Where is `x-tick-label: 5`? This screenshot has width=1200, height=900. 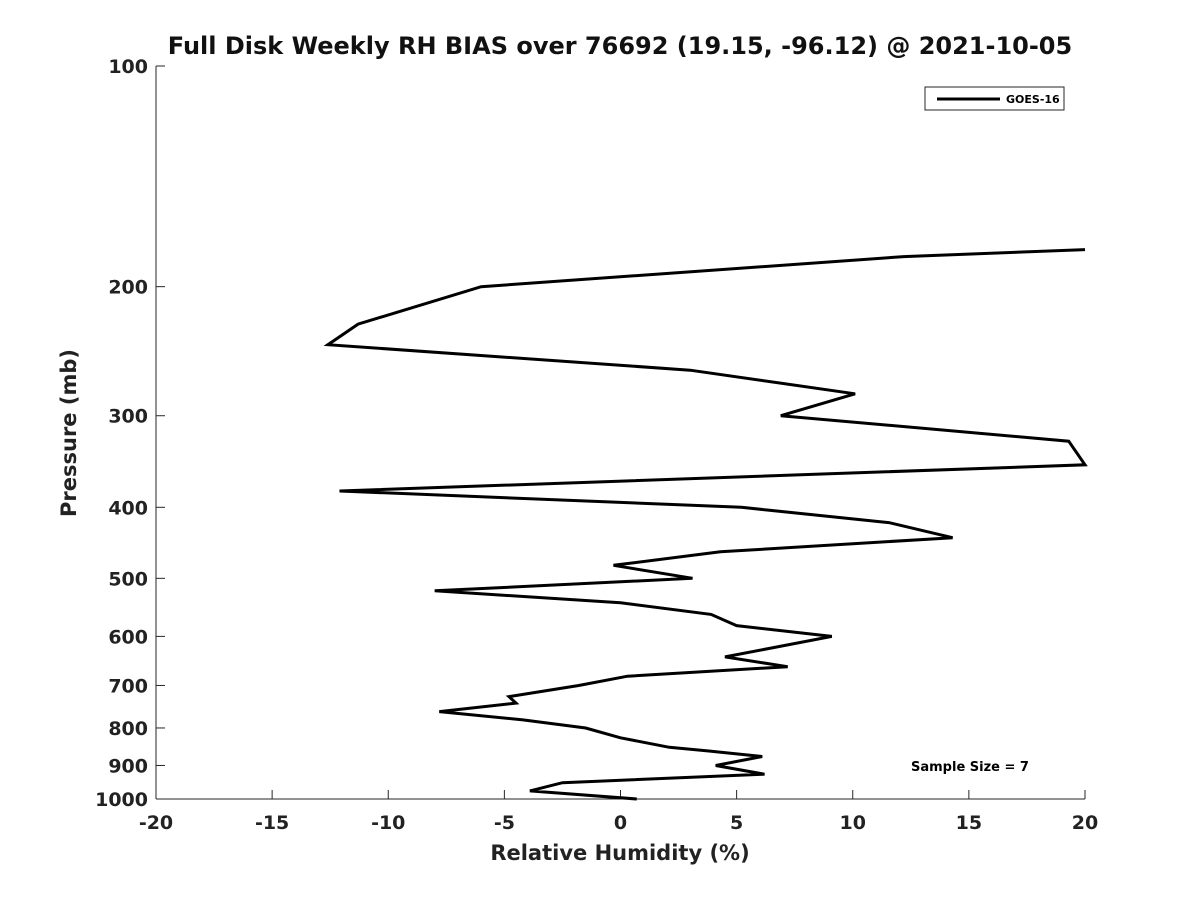 x-tick-label: 5 is located at coordinates (736, 823).